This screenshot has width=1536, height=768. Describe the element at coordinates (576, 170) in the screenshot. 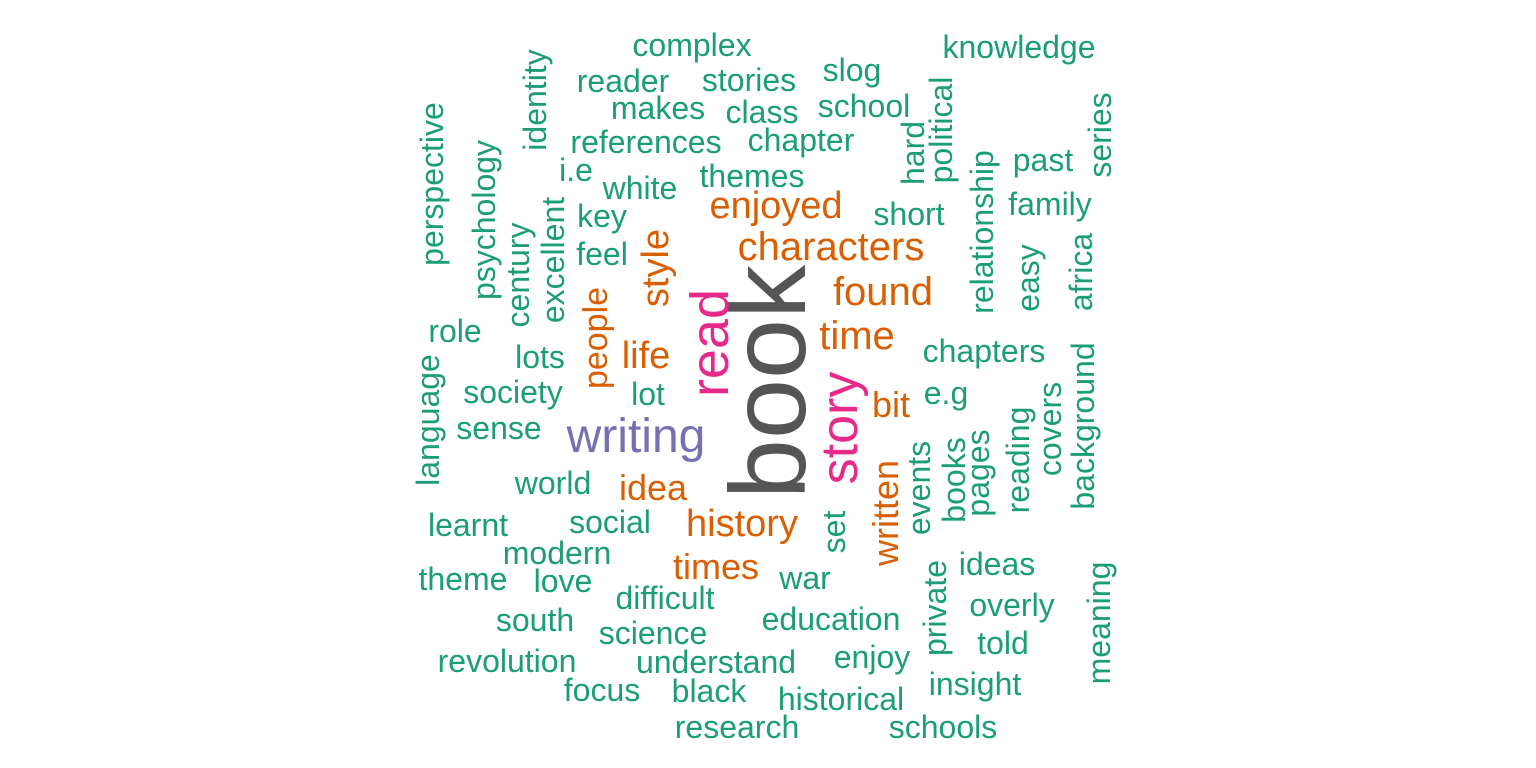

I see `word-i-e: i.e` at that location.